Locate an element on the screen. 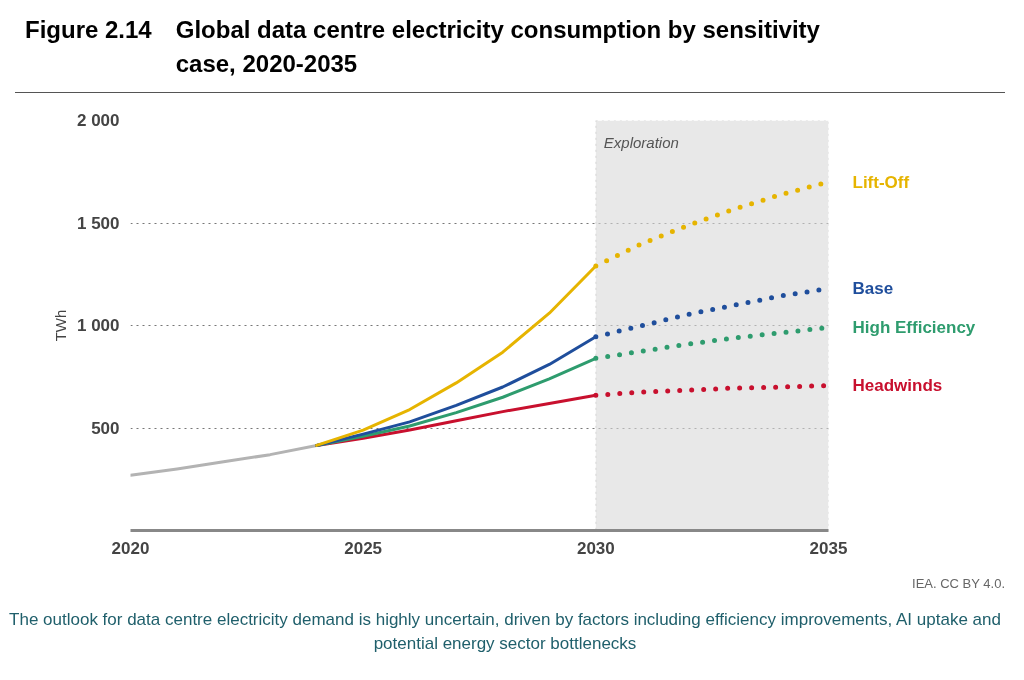  band-label: Exploration is located at coordinates (641, 142).